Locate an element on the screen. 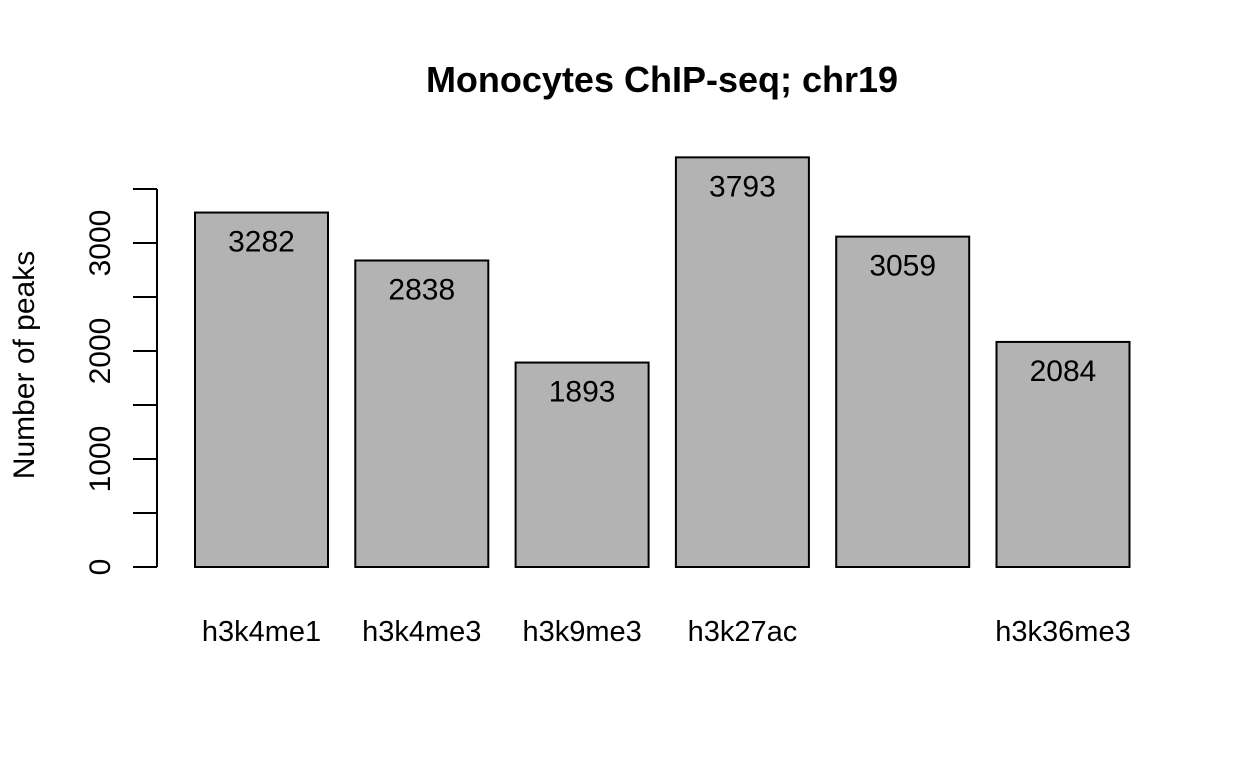  y-tick-label: 2000 is located at coordinates (100, 351).